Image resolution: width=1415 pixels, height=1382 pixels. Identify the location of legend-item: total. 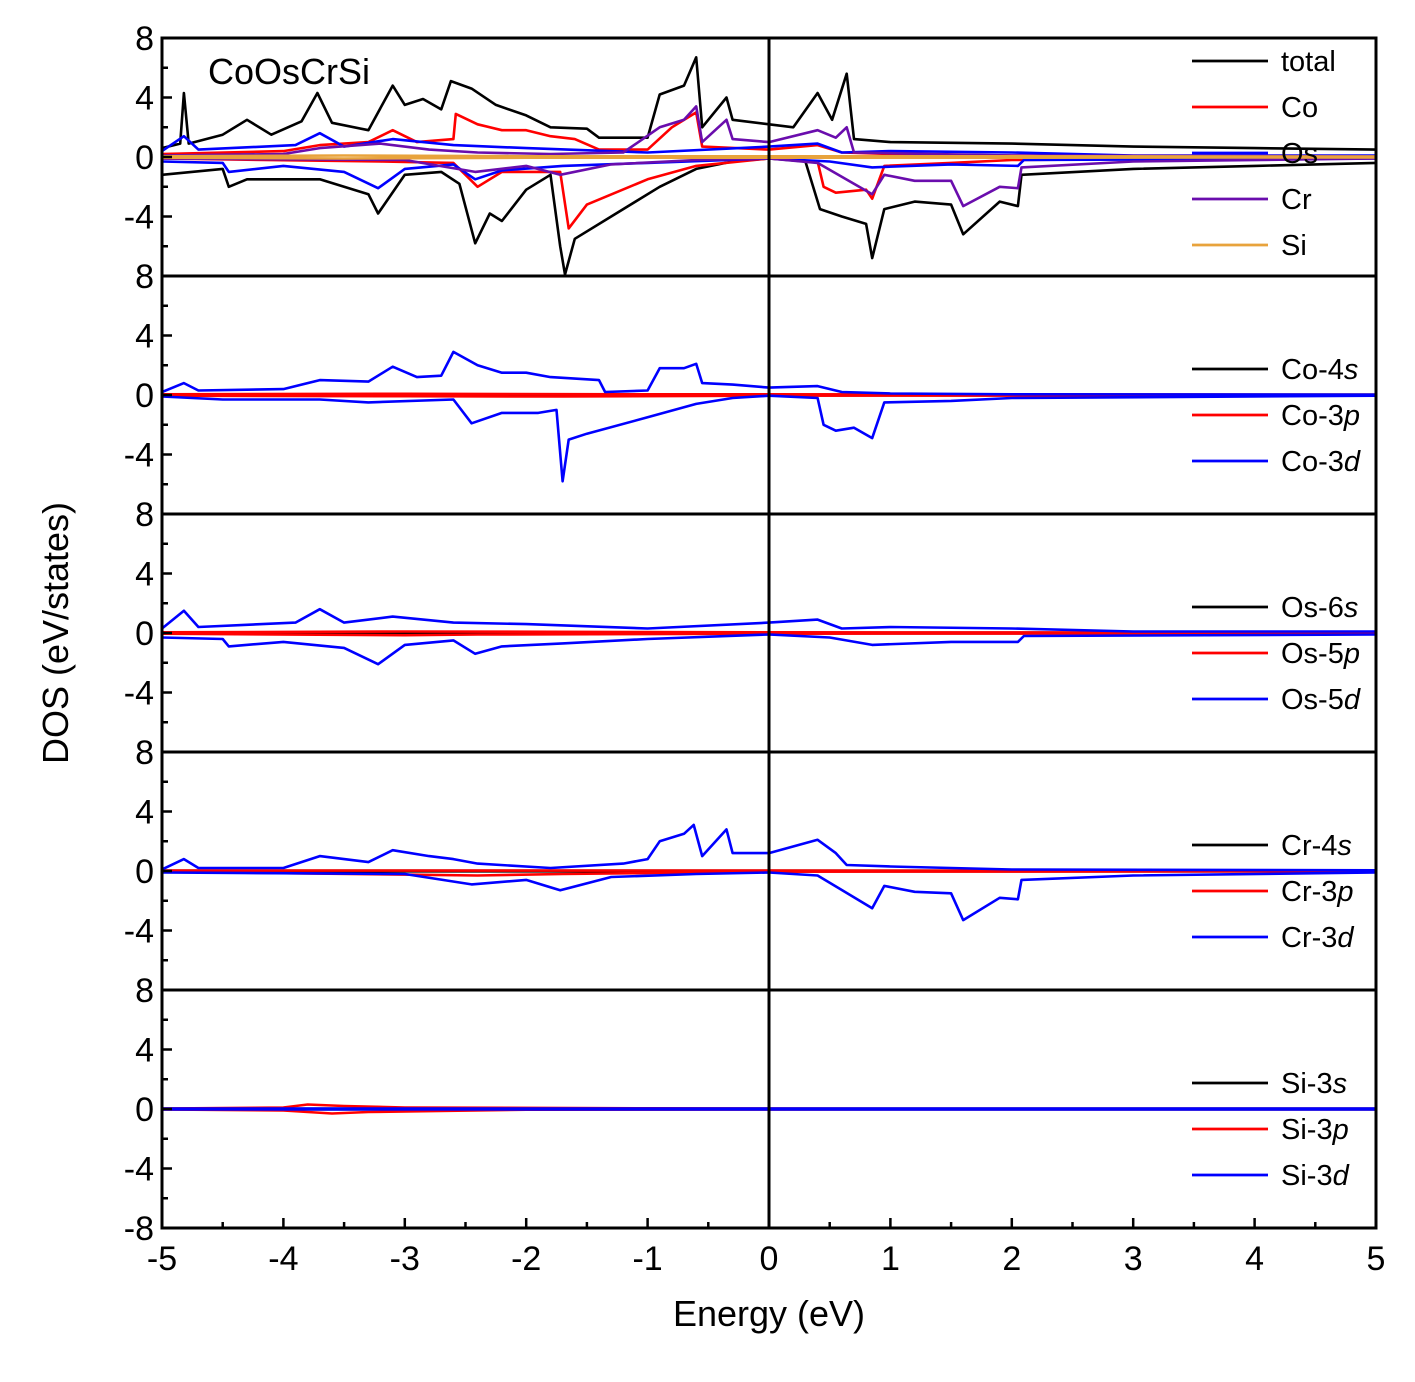
(1264, 62).